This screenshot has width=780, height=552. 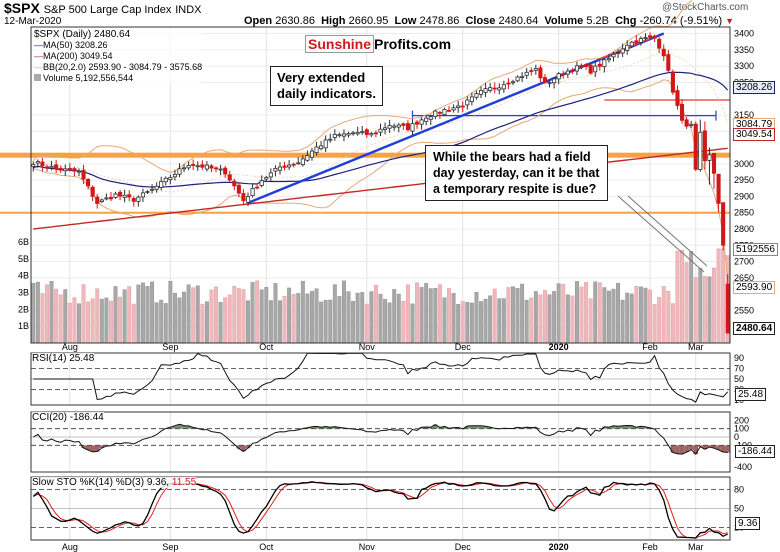 What do you see at coordinates (744, 34) in the screenshot?
I see `price-tick-label: 3400` at bounding box center [744, 34].